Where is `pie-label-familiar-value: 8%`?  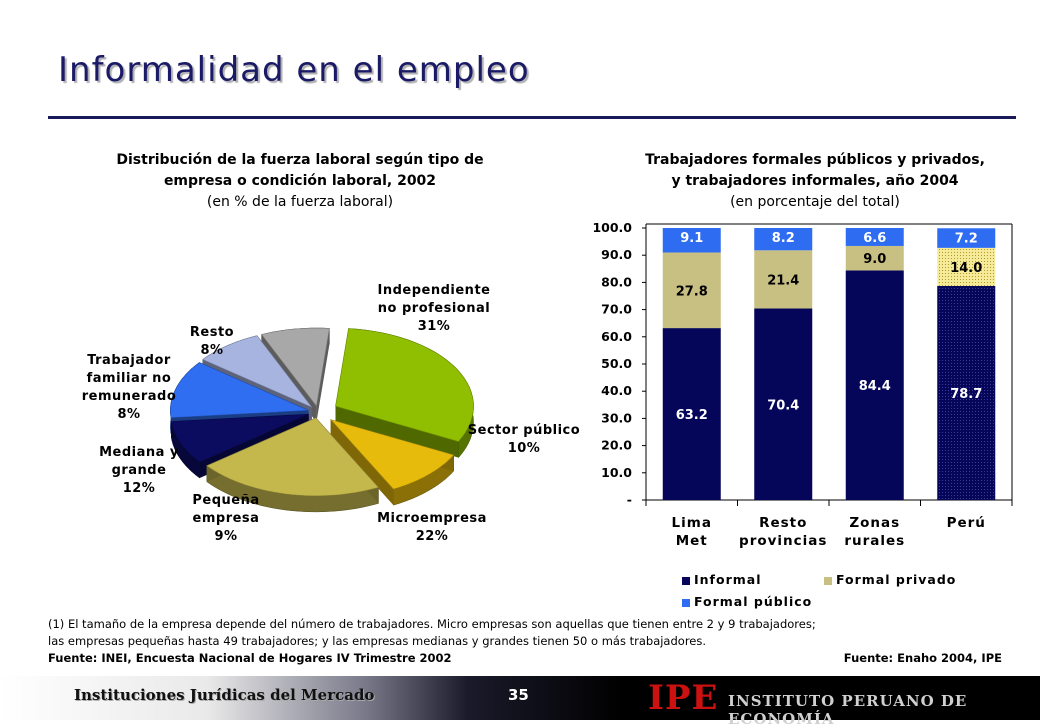
pie-label-familiar-value: 8% is located at coordinates (129, 414).